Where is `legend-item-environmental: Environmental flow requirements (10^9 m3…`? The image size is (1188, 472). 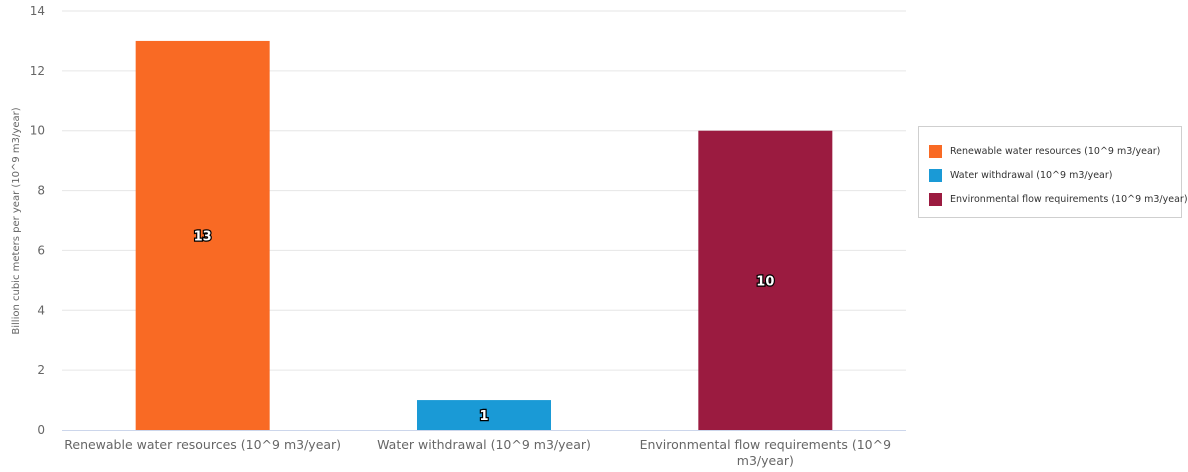 legend-item-environmental: Environmental flow requirements (10^9 m3… is located at coordinates (1058, 199).